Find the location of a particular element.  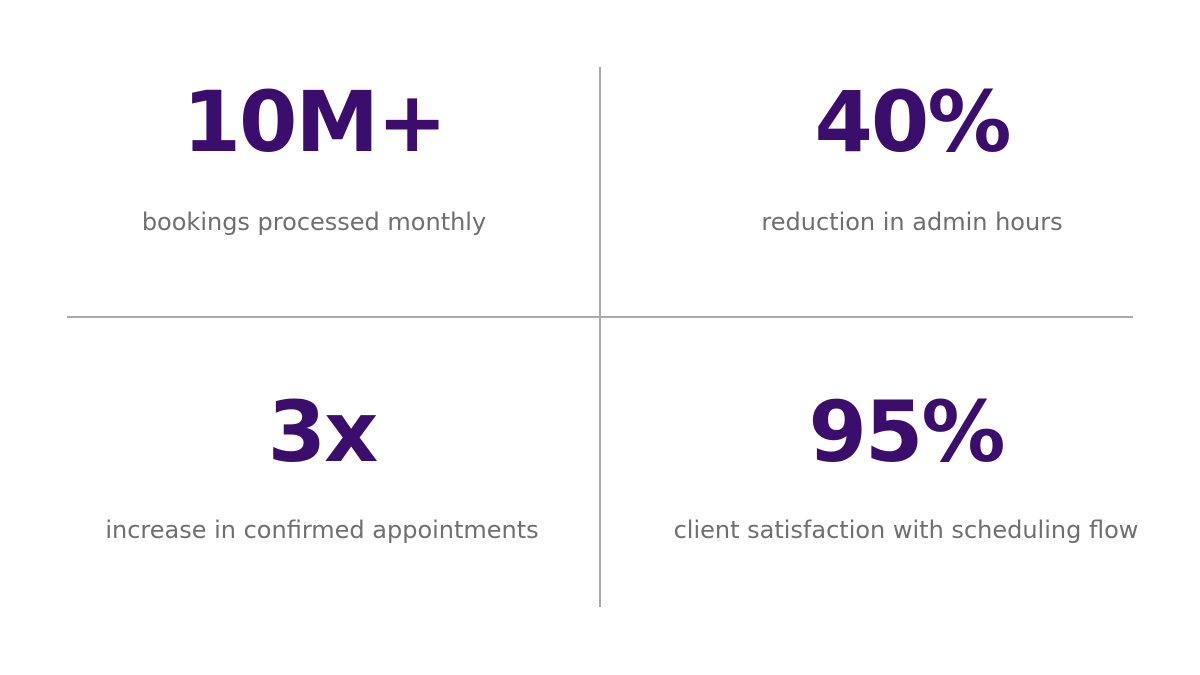

stat-value: 10M+ is located at coordinates (315, 122).